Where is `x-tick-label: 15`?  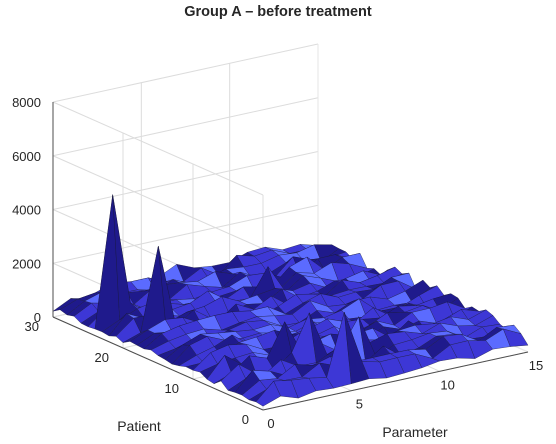 x-tick-label: 15 is located at coordinates (536, 365).